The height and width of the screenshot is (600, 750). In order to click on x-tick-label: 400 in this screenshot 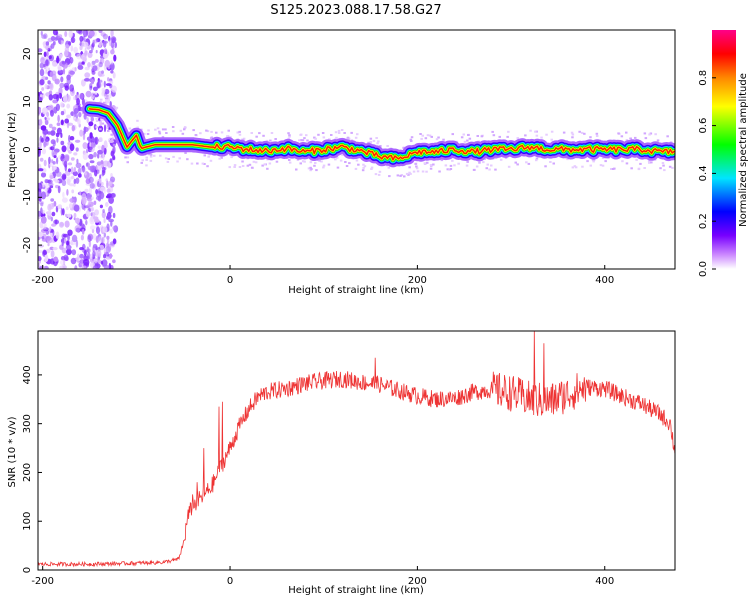, I will do `click(604, 280)`.